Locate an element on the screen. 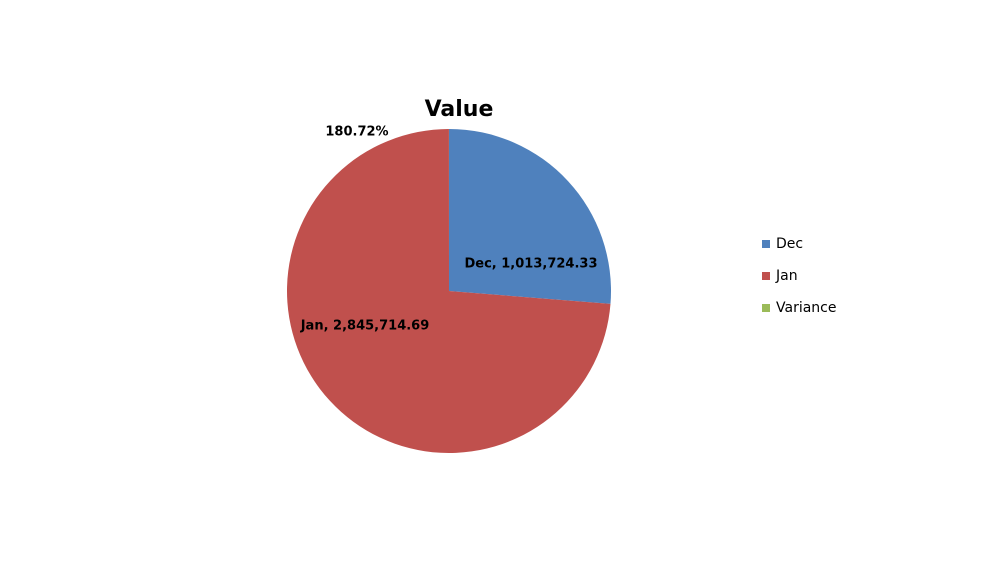  data-label: Jan, 2,845,714.69 is located at coordinates (365, 326).